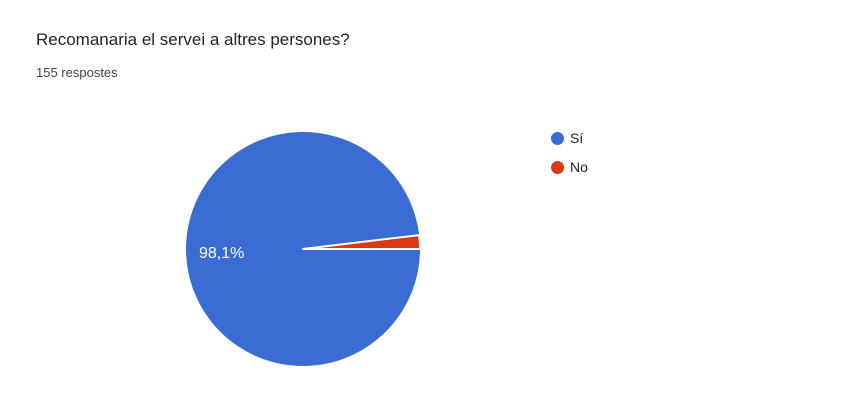  What do you see at coordinates (579, 167) in the screenshot?
I see `legend-label: No` at bounding box center [579, 167].